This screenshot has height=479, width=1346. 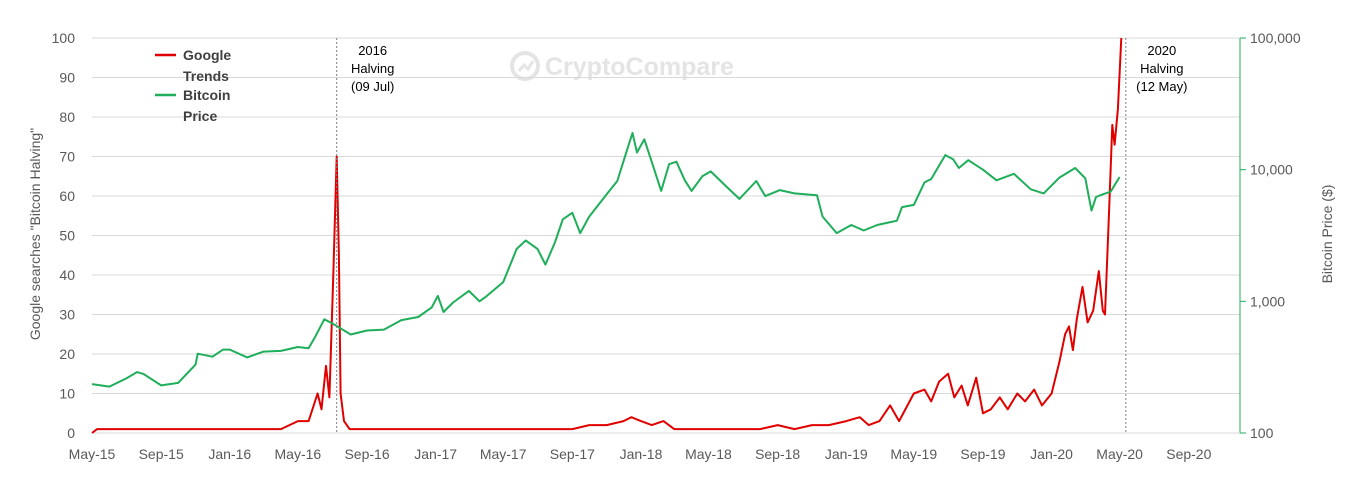 What do you see at coordinates (67, 157) in the screenshot?
I see `y-left-tick-label: 70` at bounding box center [67, 157].